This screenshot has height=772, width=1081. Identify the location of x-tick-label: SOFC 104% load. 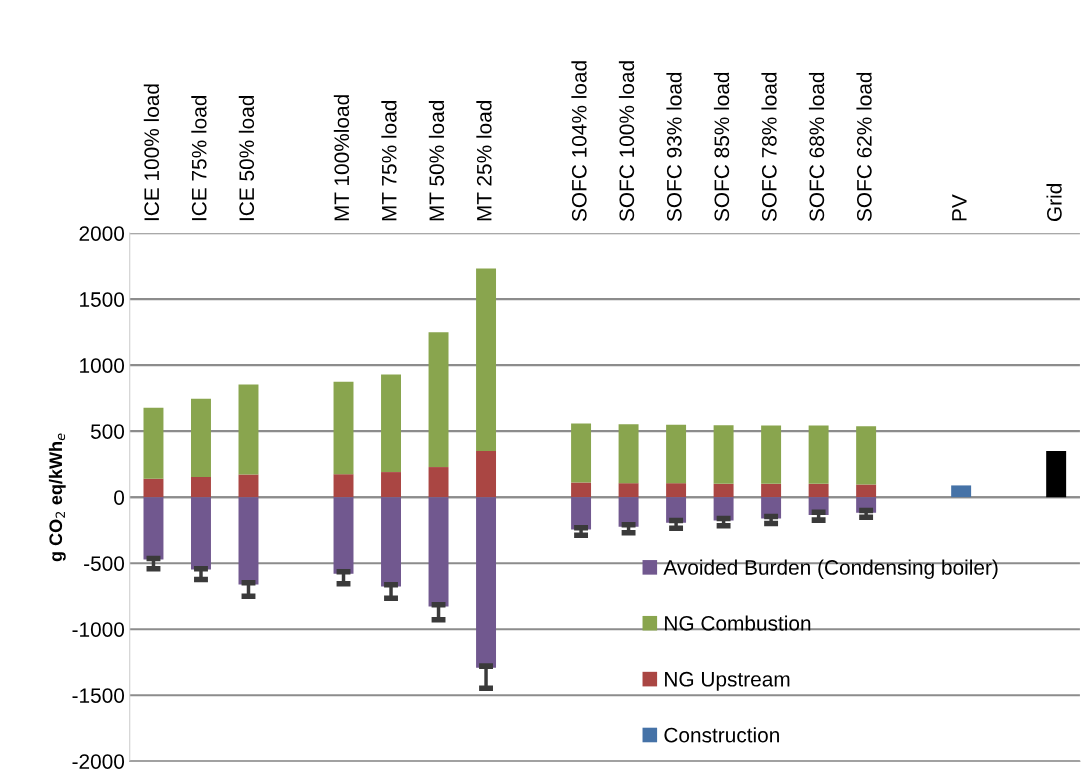
(579, 141).